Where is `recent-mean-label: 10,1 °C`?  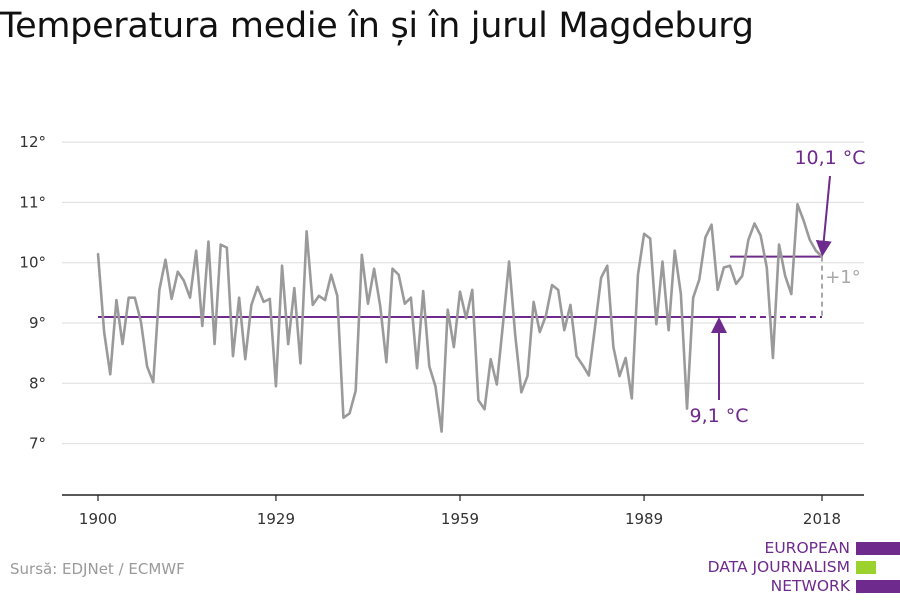
recent-mean-label: 10,1 °C is located at coordinates (829, 158).